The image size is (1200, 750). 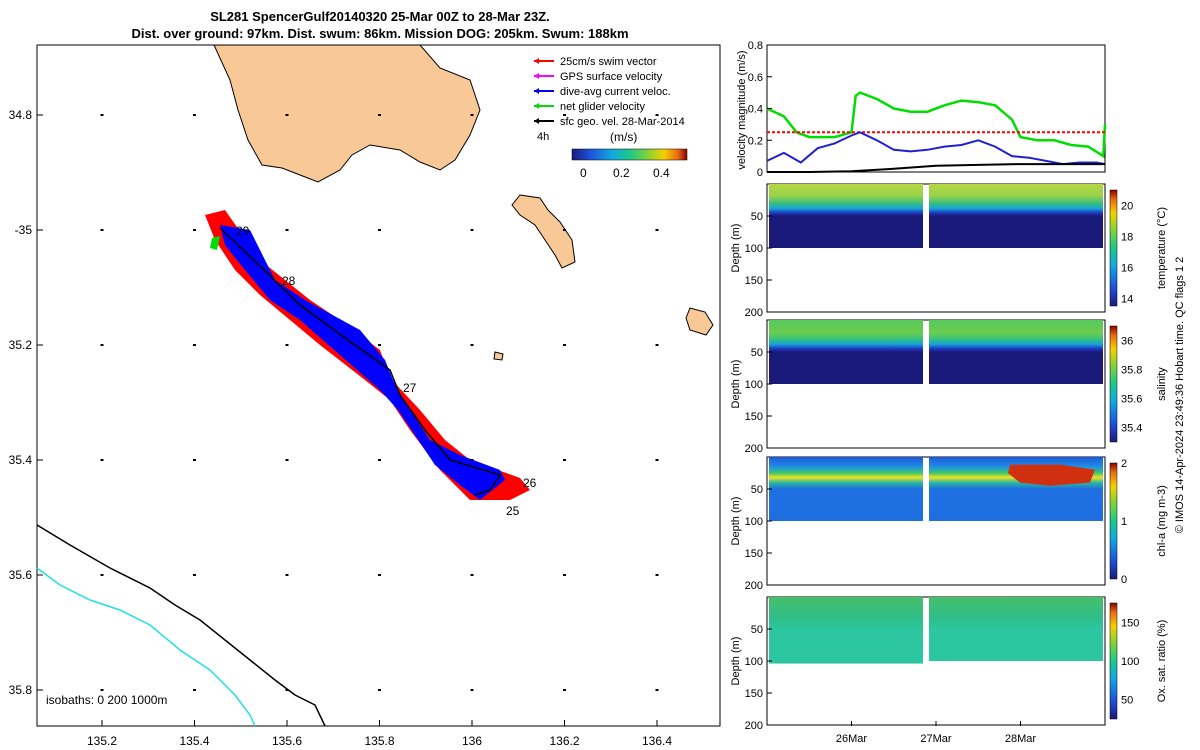 What do you see at coordinates (194, 741) in the screenshot?
I see `map-xtick-label: 135.4` at bounding box center [194, 741].